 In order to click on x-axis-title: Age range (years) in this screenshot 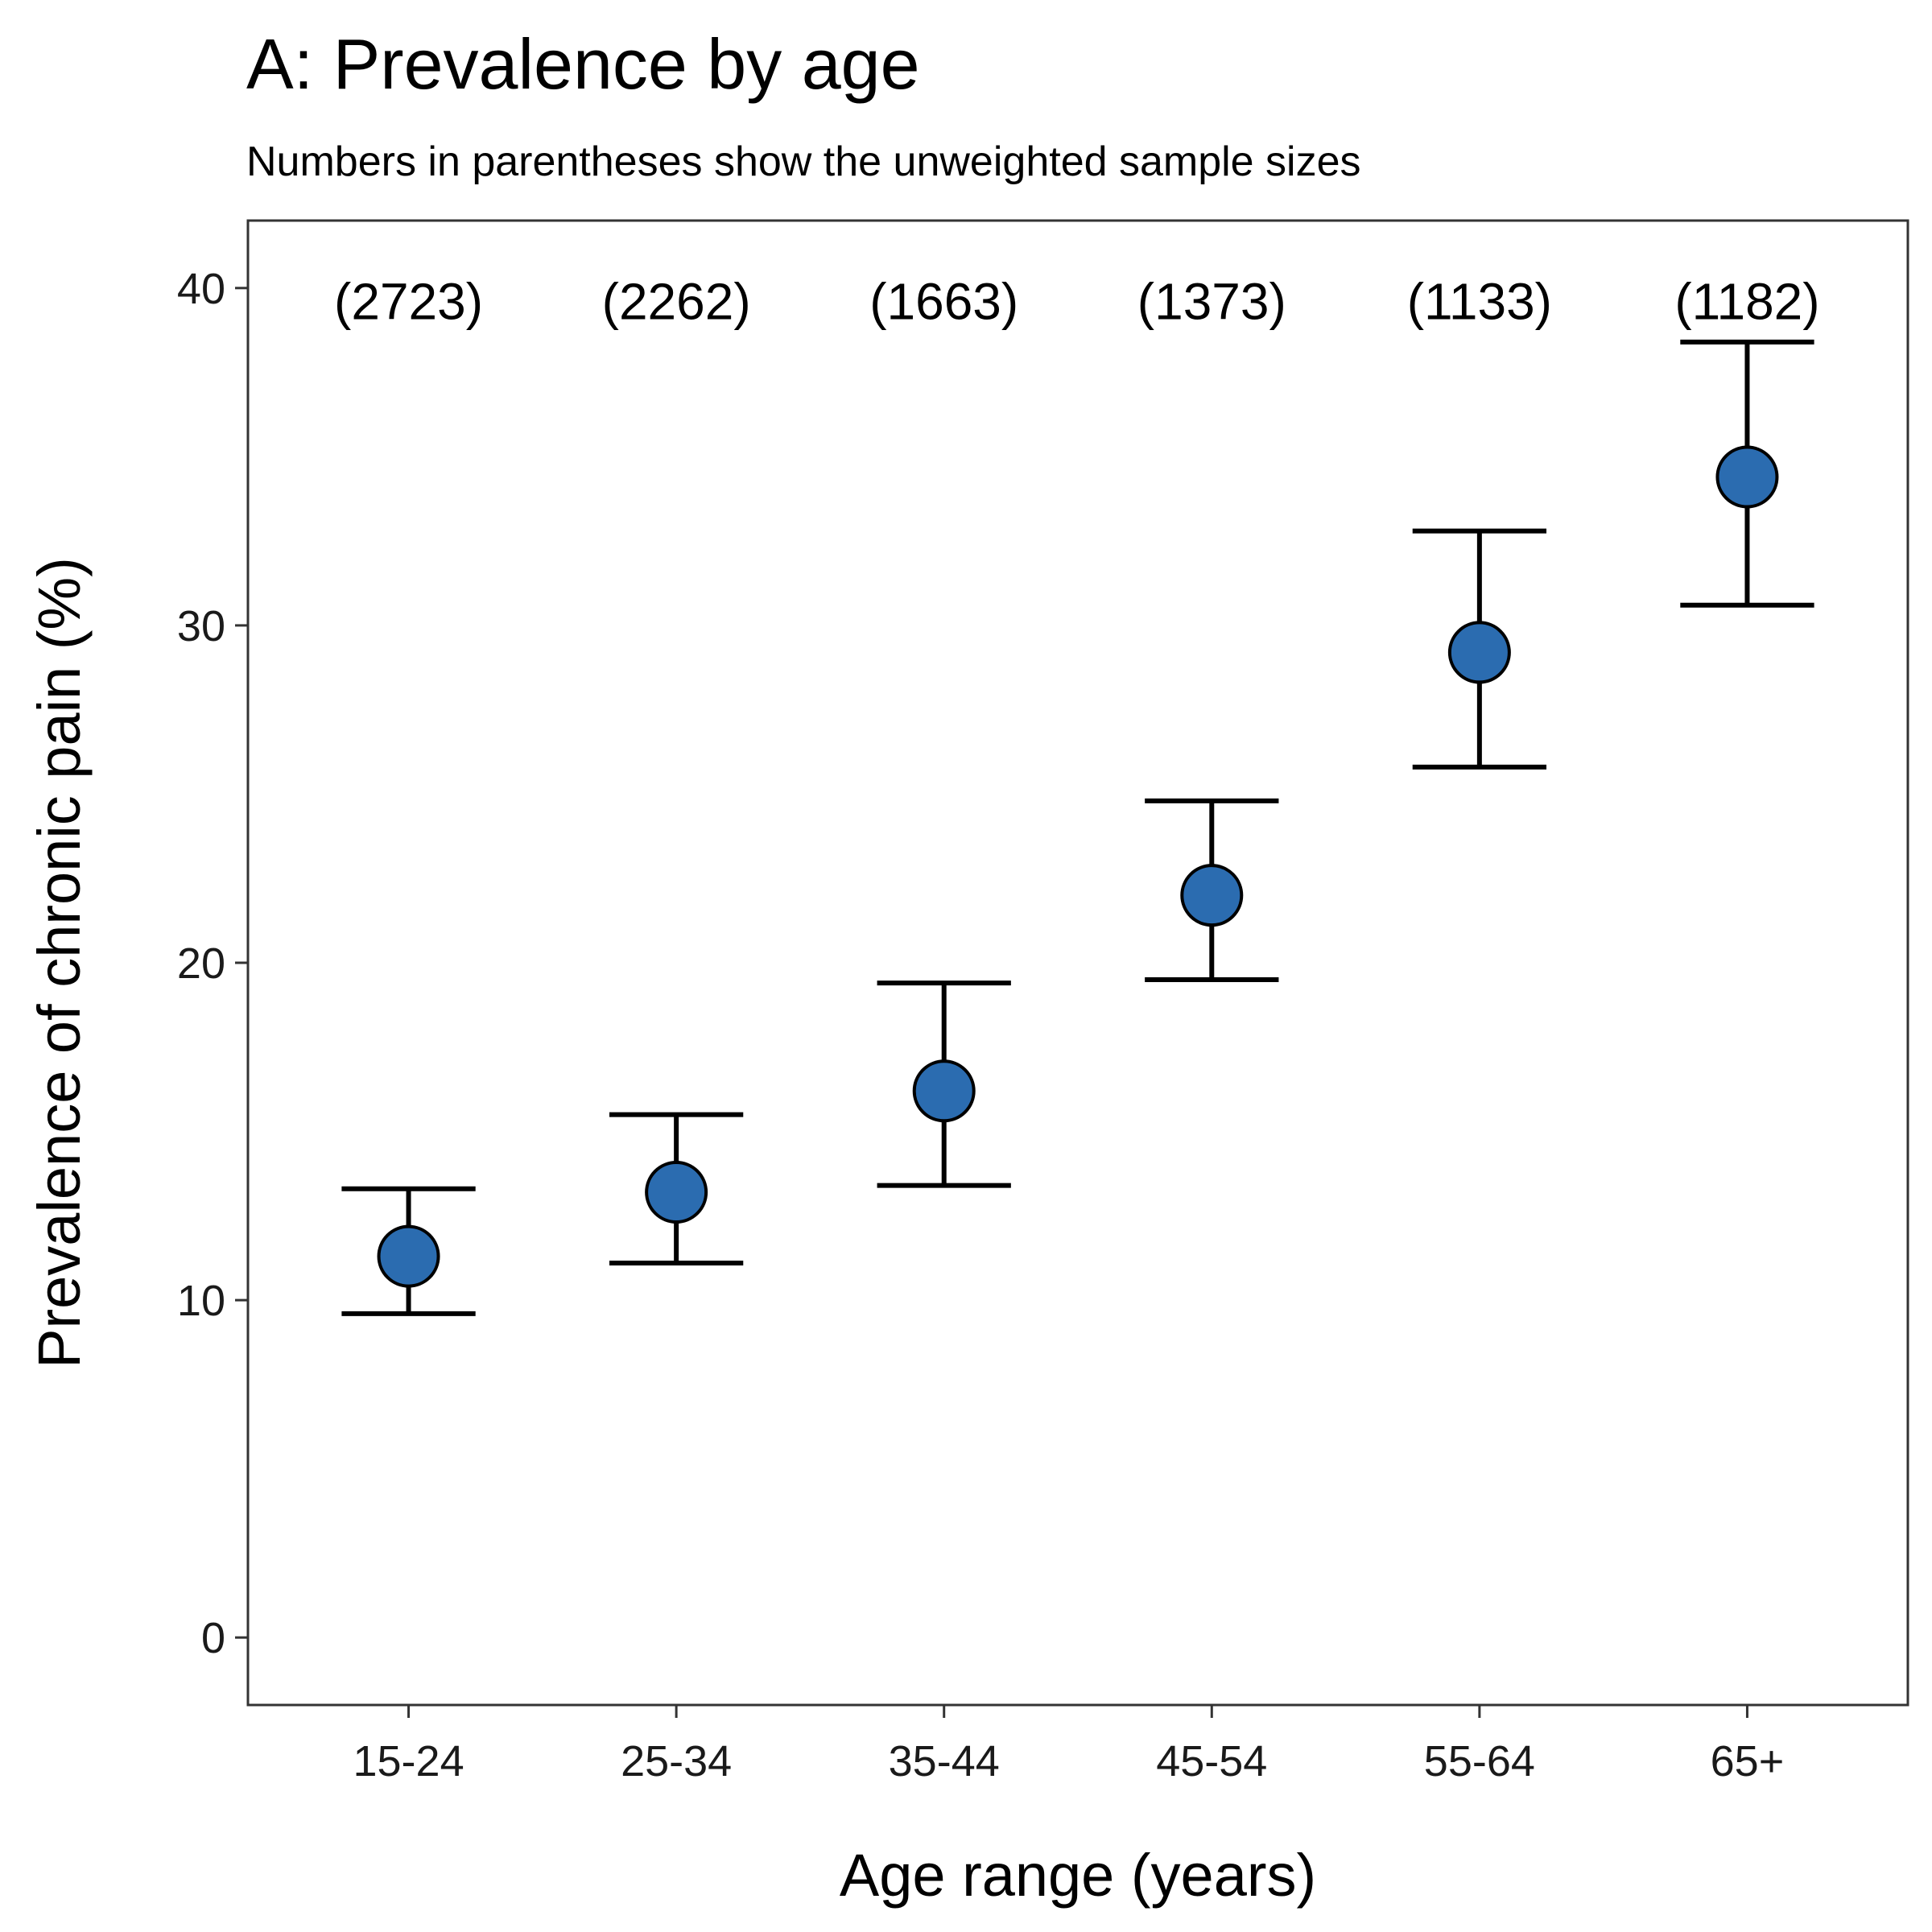, I will do `click(1078, 1875)`.